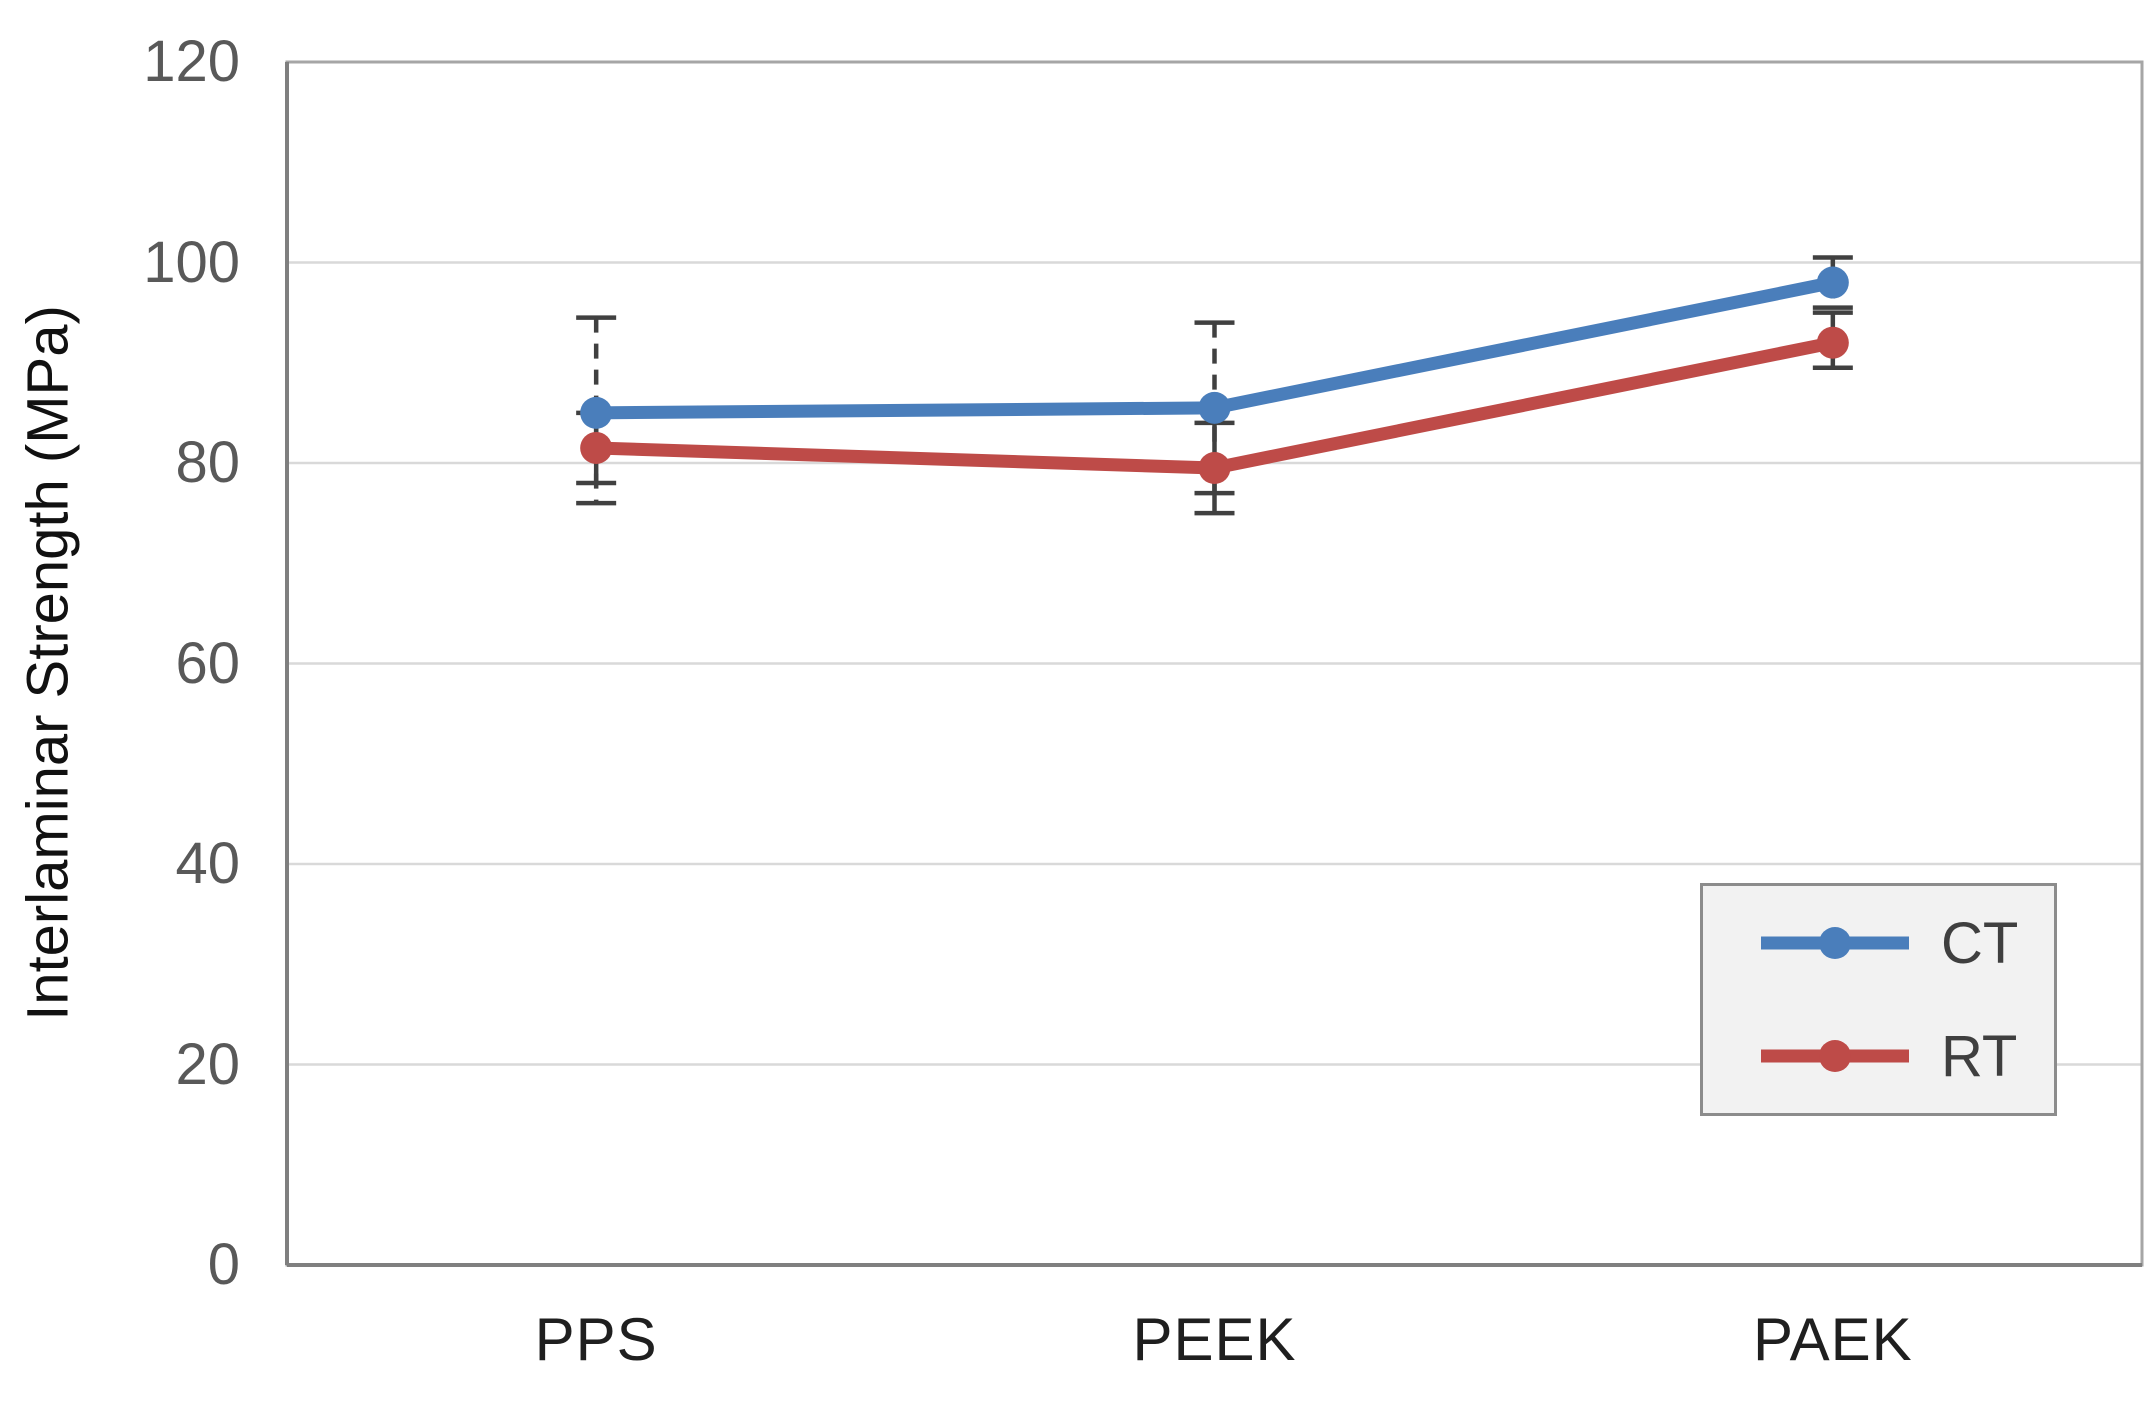 The height and width of the screenshot is (1408, 2156). I want to click on marker-RT-PPS, so click(596, 447).